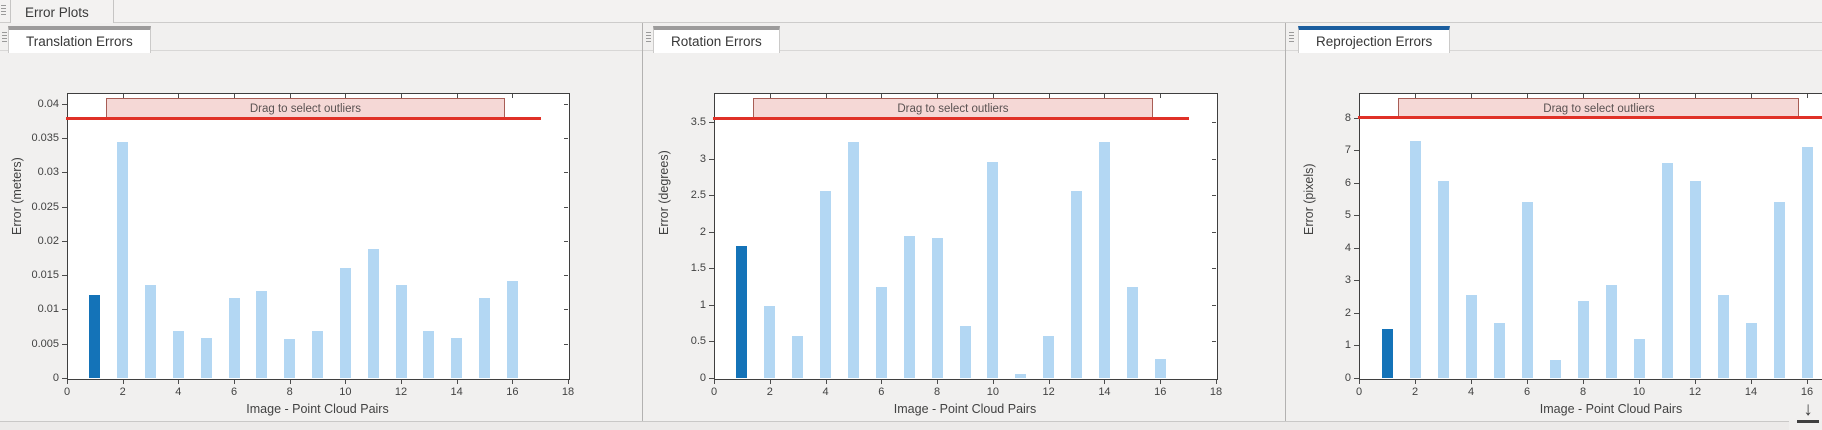  I want to click on x-tick-label: 16, so click(512, 392).